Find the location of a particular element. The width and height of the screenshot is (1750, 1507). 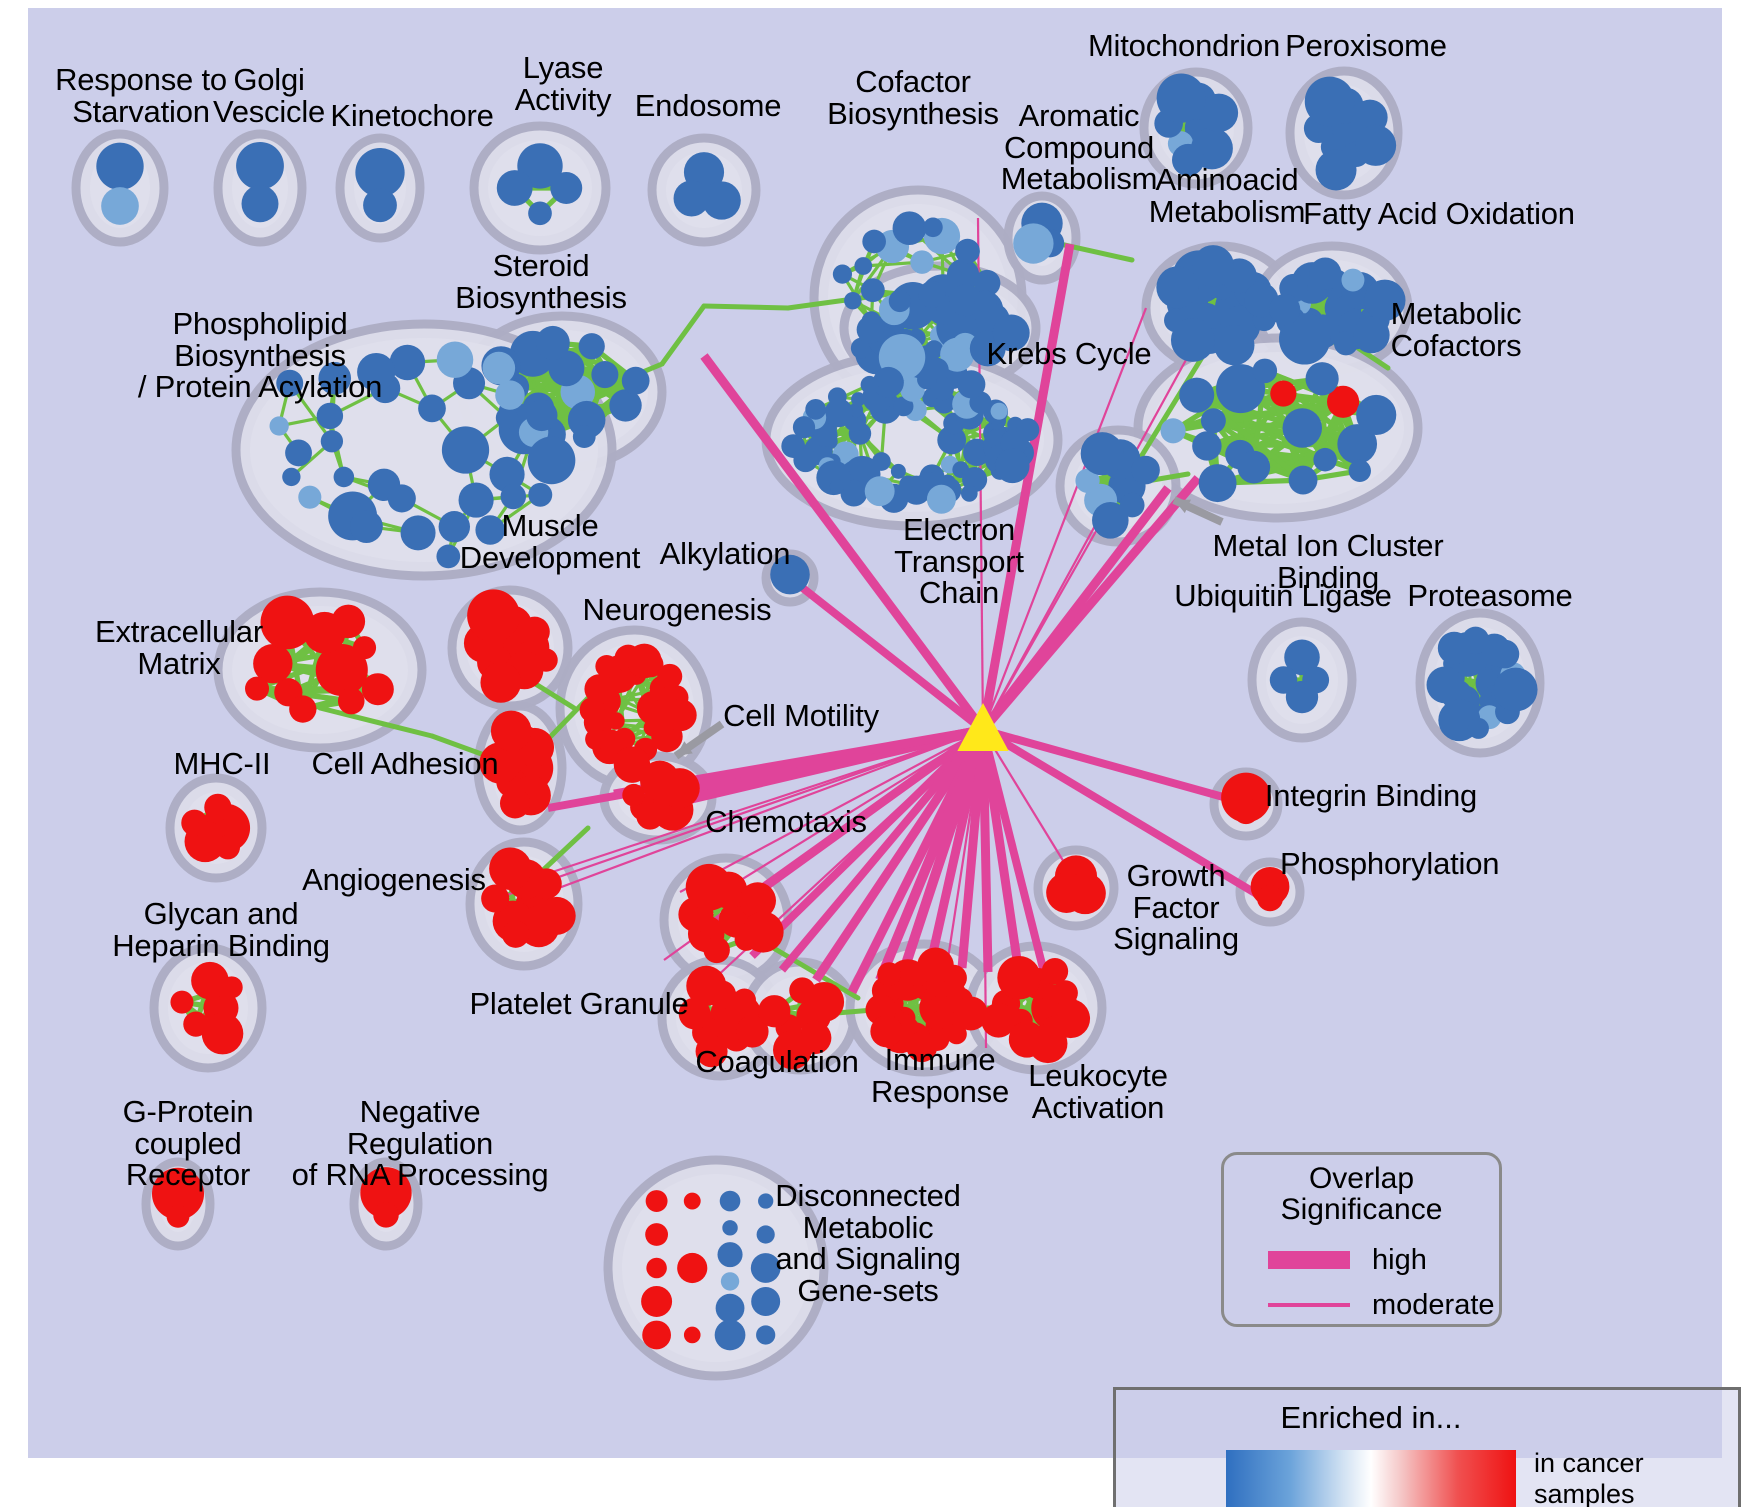

overlap-moderate-swatch is located at coordinates (1309, 1305).